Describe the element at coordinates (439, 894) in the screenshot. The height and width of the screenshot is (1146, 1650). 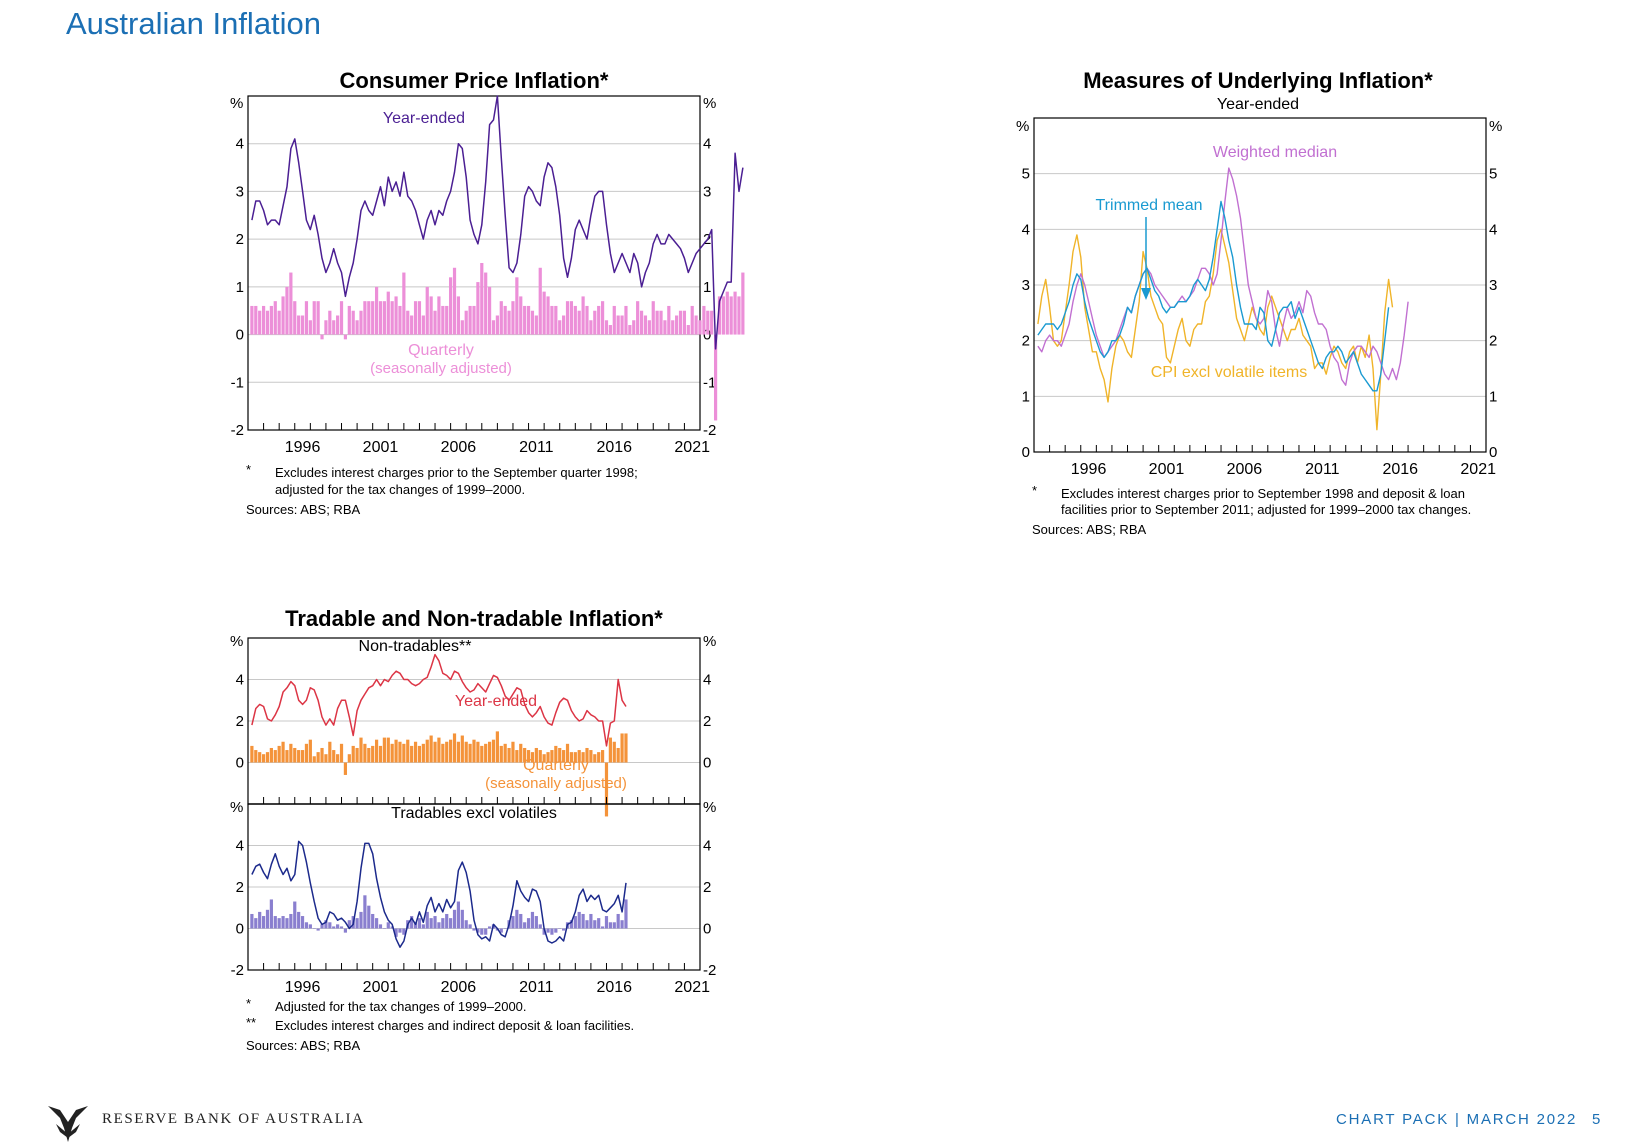
I see `line-tradables-year-ended` at that location.